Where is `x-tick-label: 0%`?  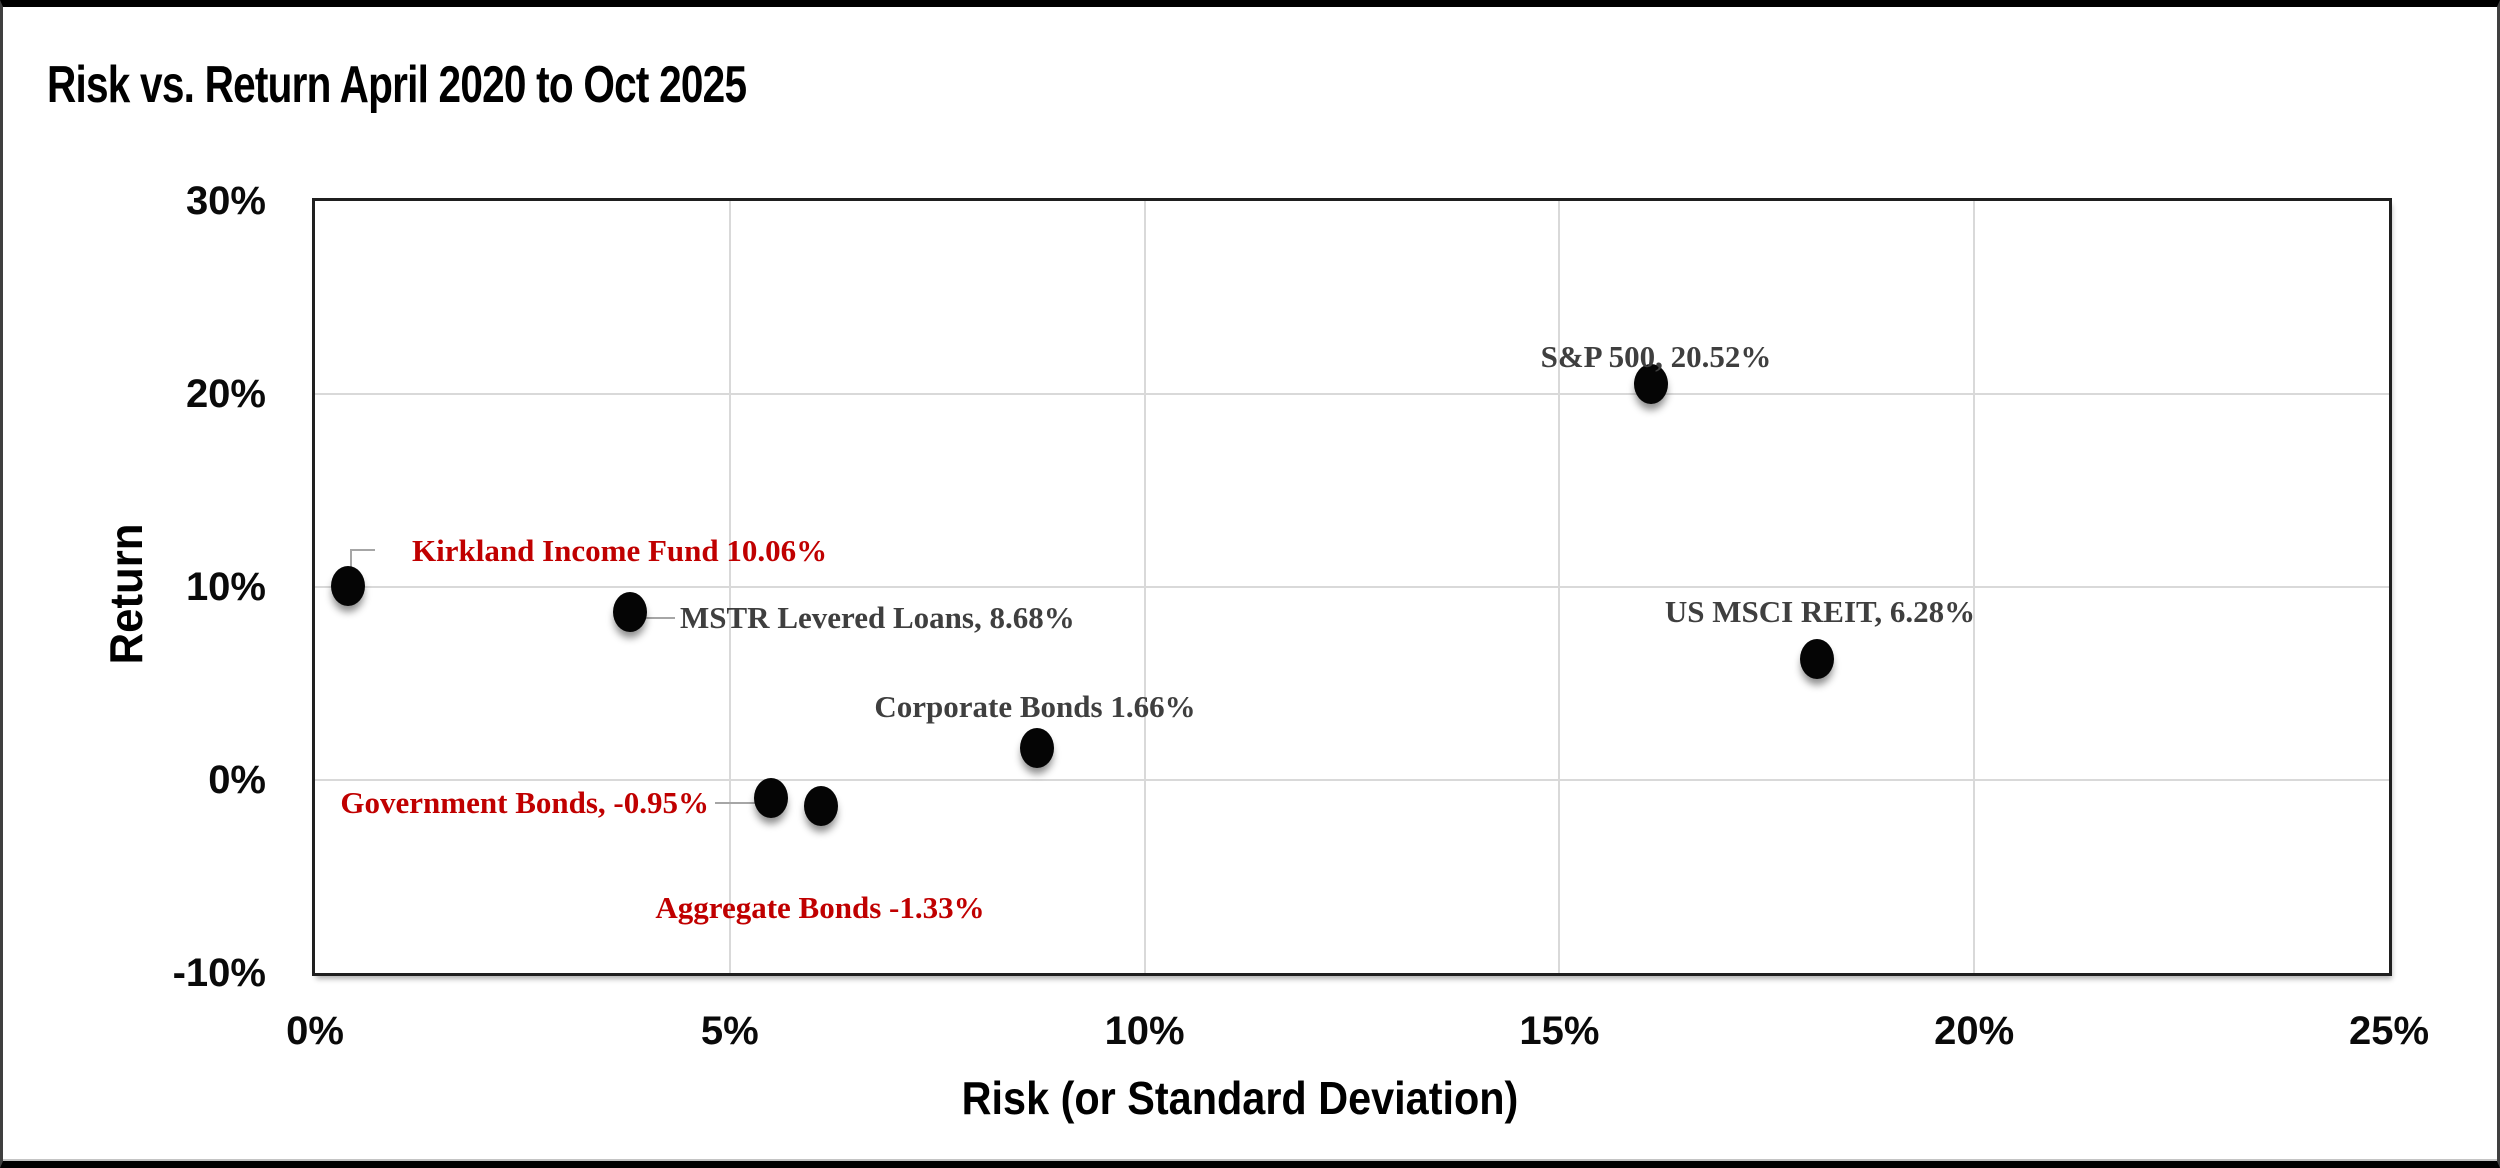
x-tick-label: 0% is located at coordinates (315, 1031).